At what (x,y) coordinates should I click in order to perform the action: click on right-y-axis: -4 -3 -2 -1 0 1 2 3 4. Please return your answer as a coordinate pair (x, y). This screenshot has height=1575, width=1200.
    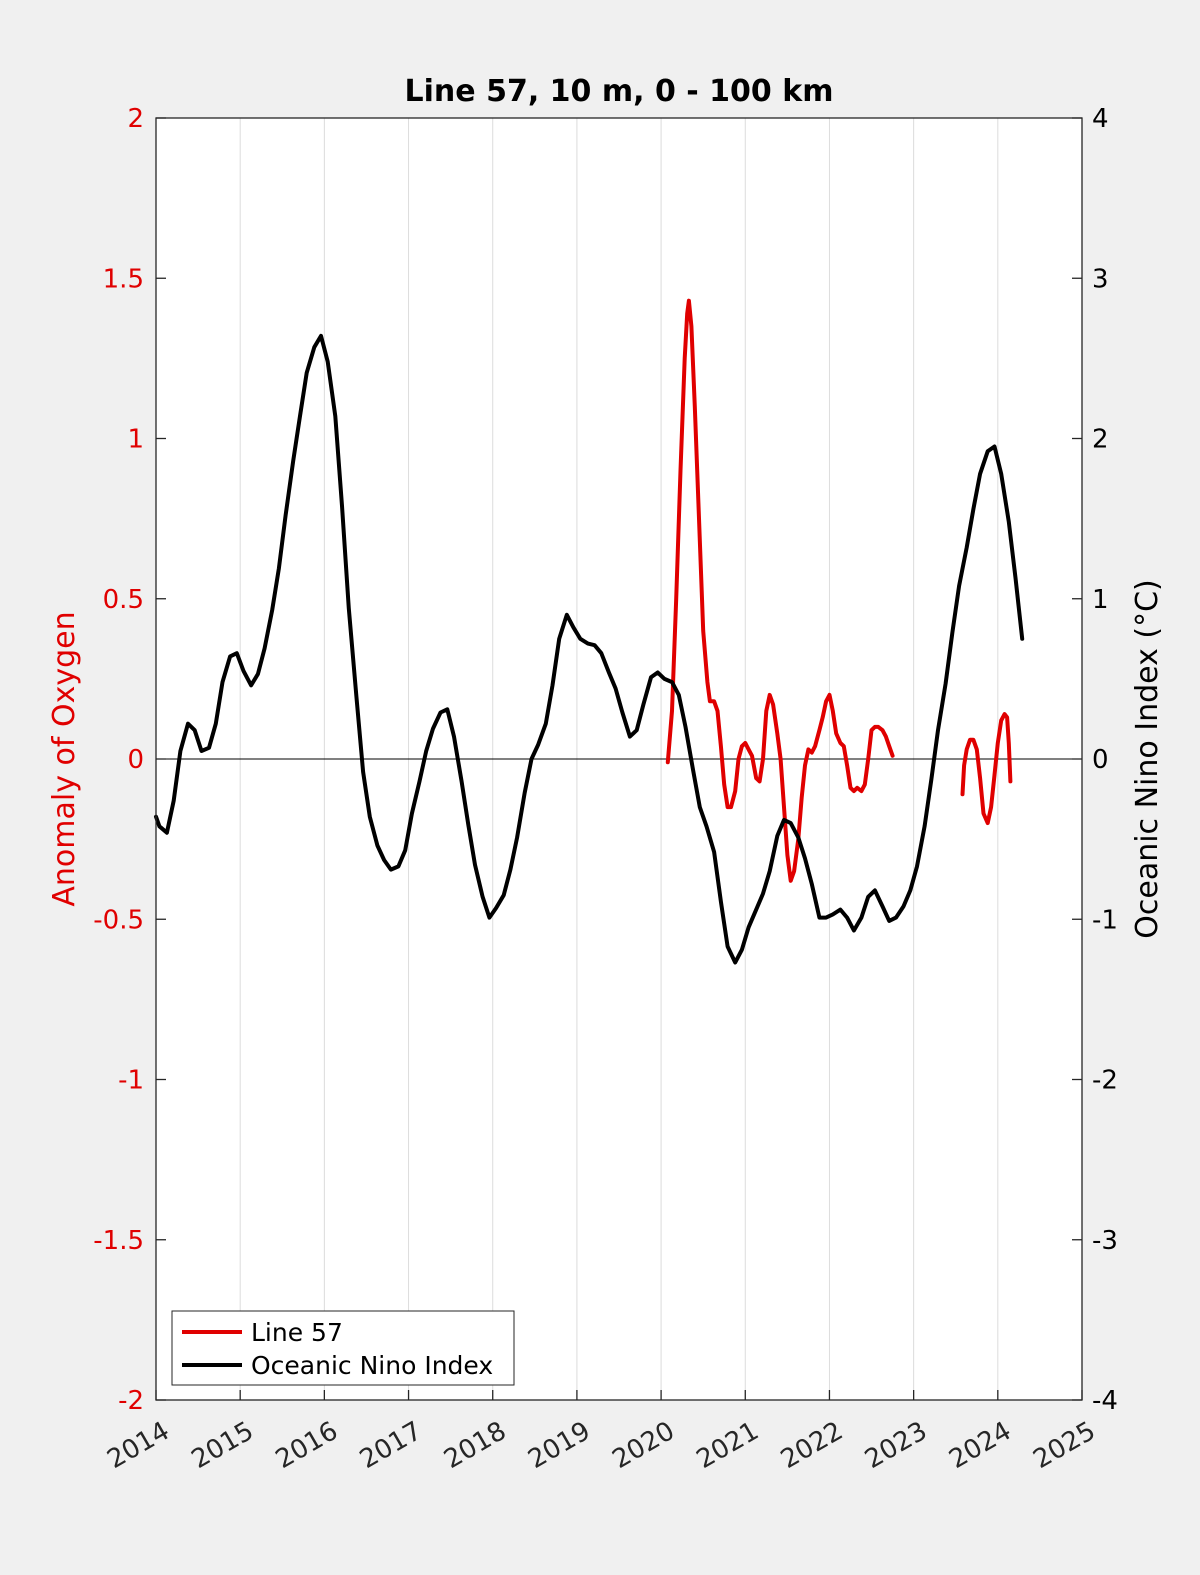
    Looking at the image, I should click on (1095, 760).